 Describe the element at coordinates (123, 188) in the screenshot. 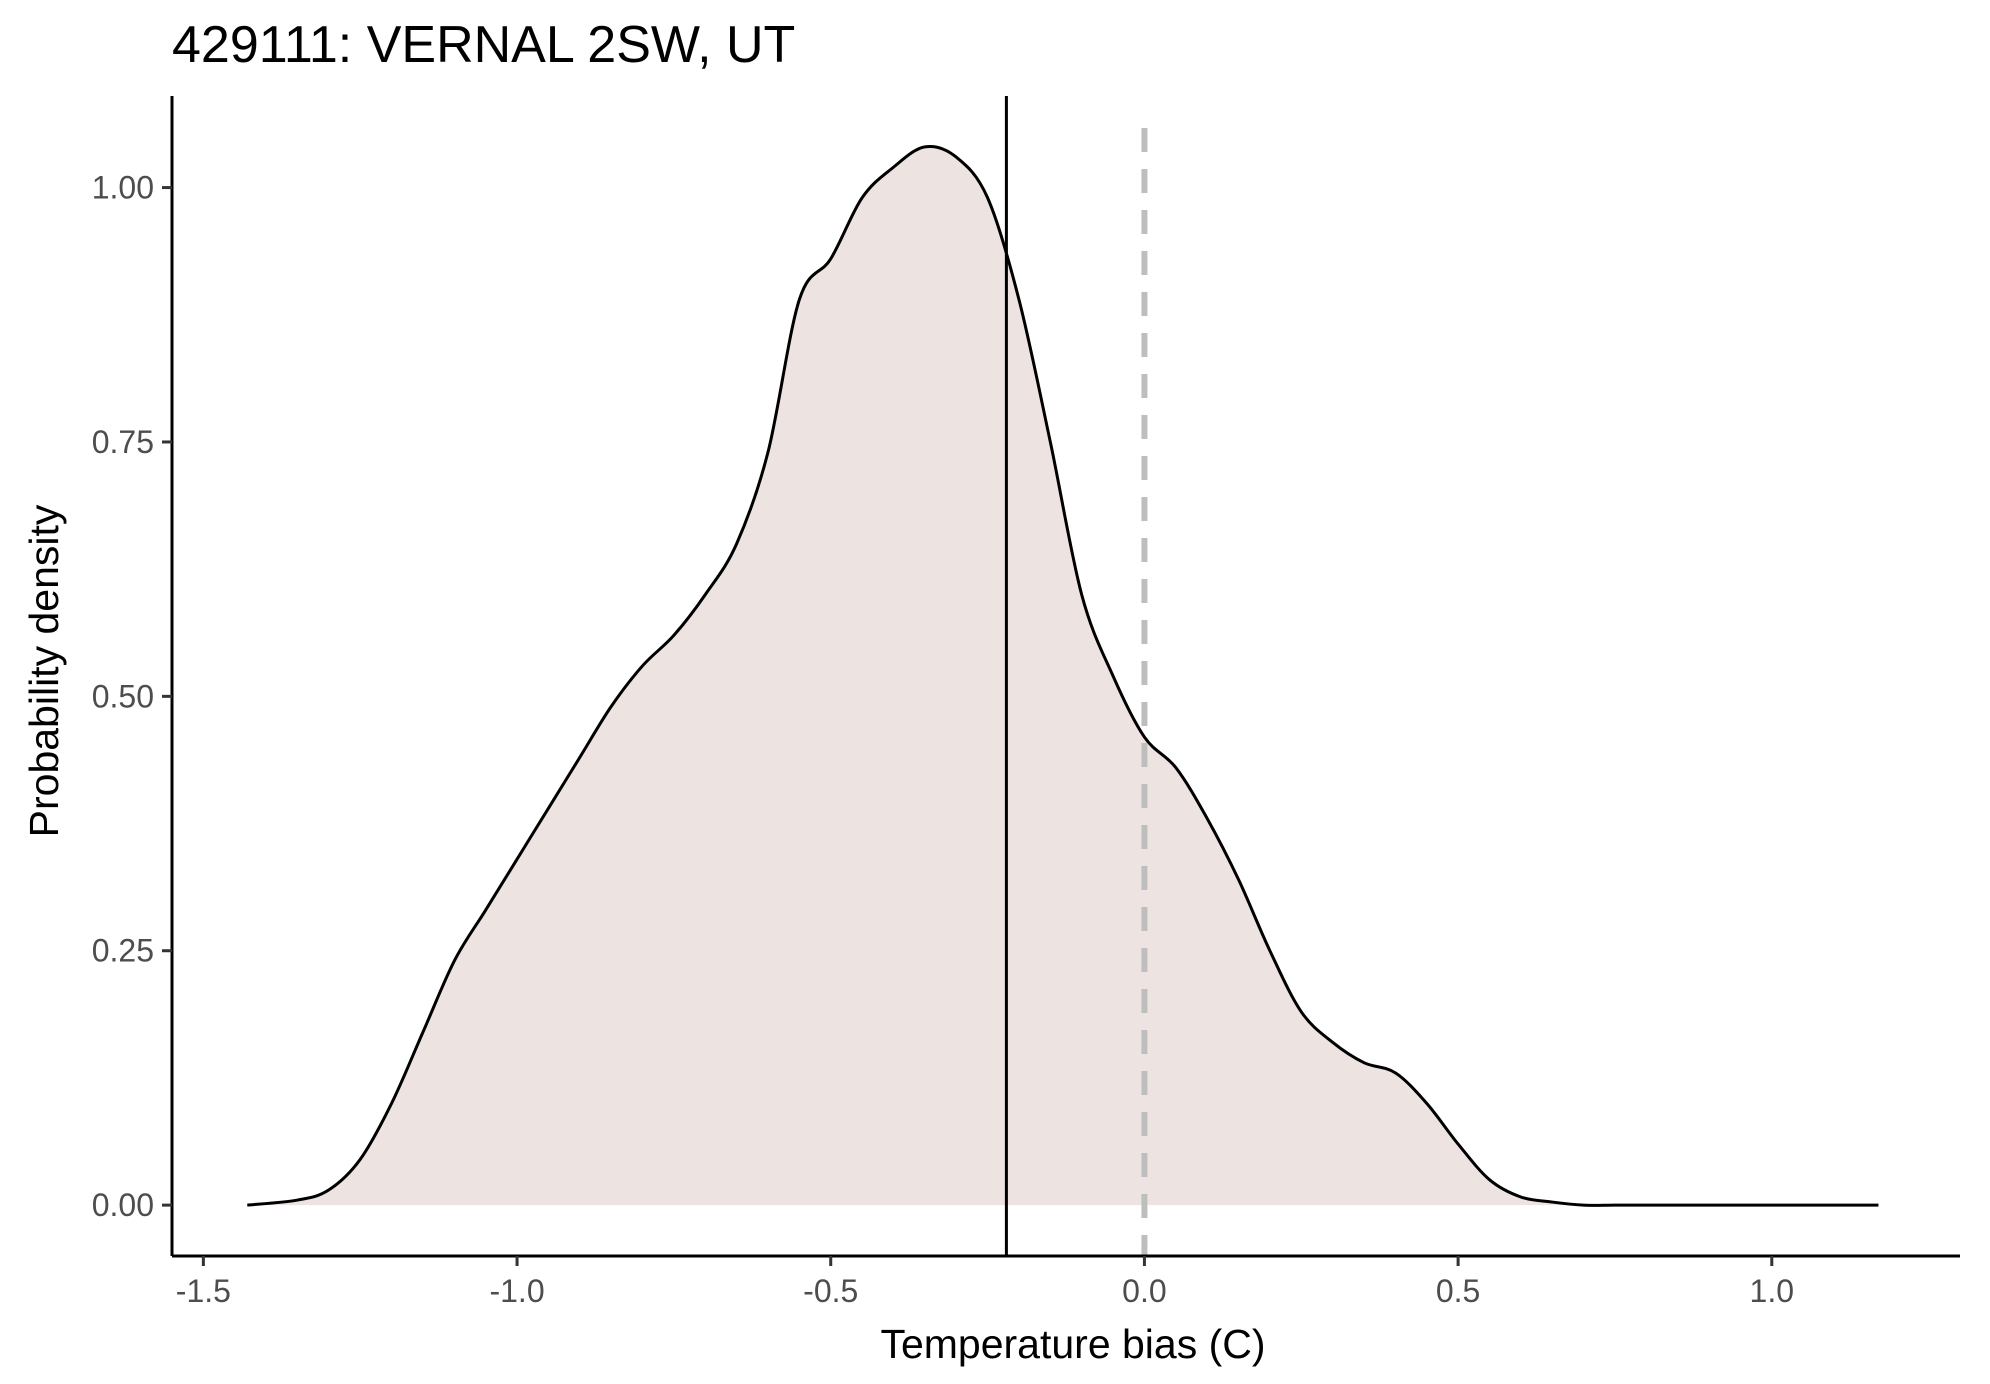

I see `y-tick-label: 1.00` at that location.